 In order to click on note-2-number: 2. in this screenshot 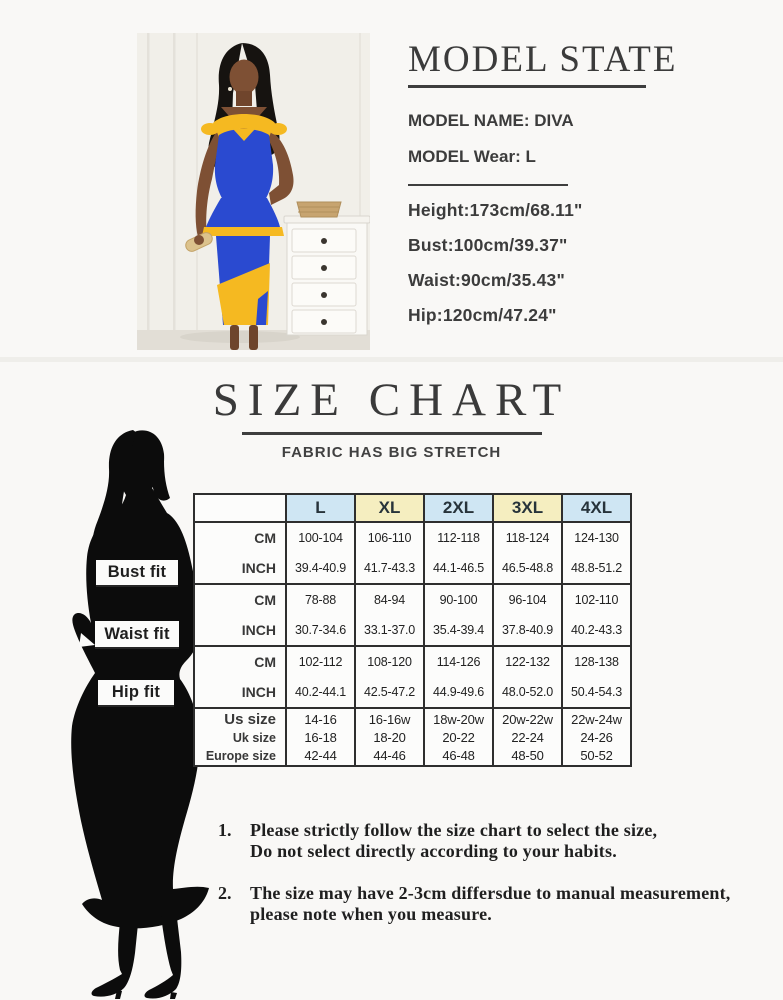, I will do `click(225, 893)`.